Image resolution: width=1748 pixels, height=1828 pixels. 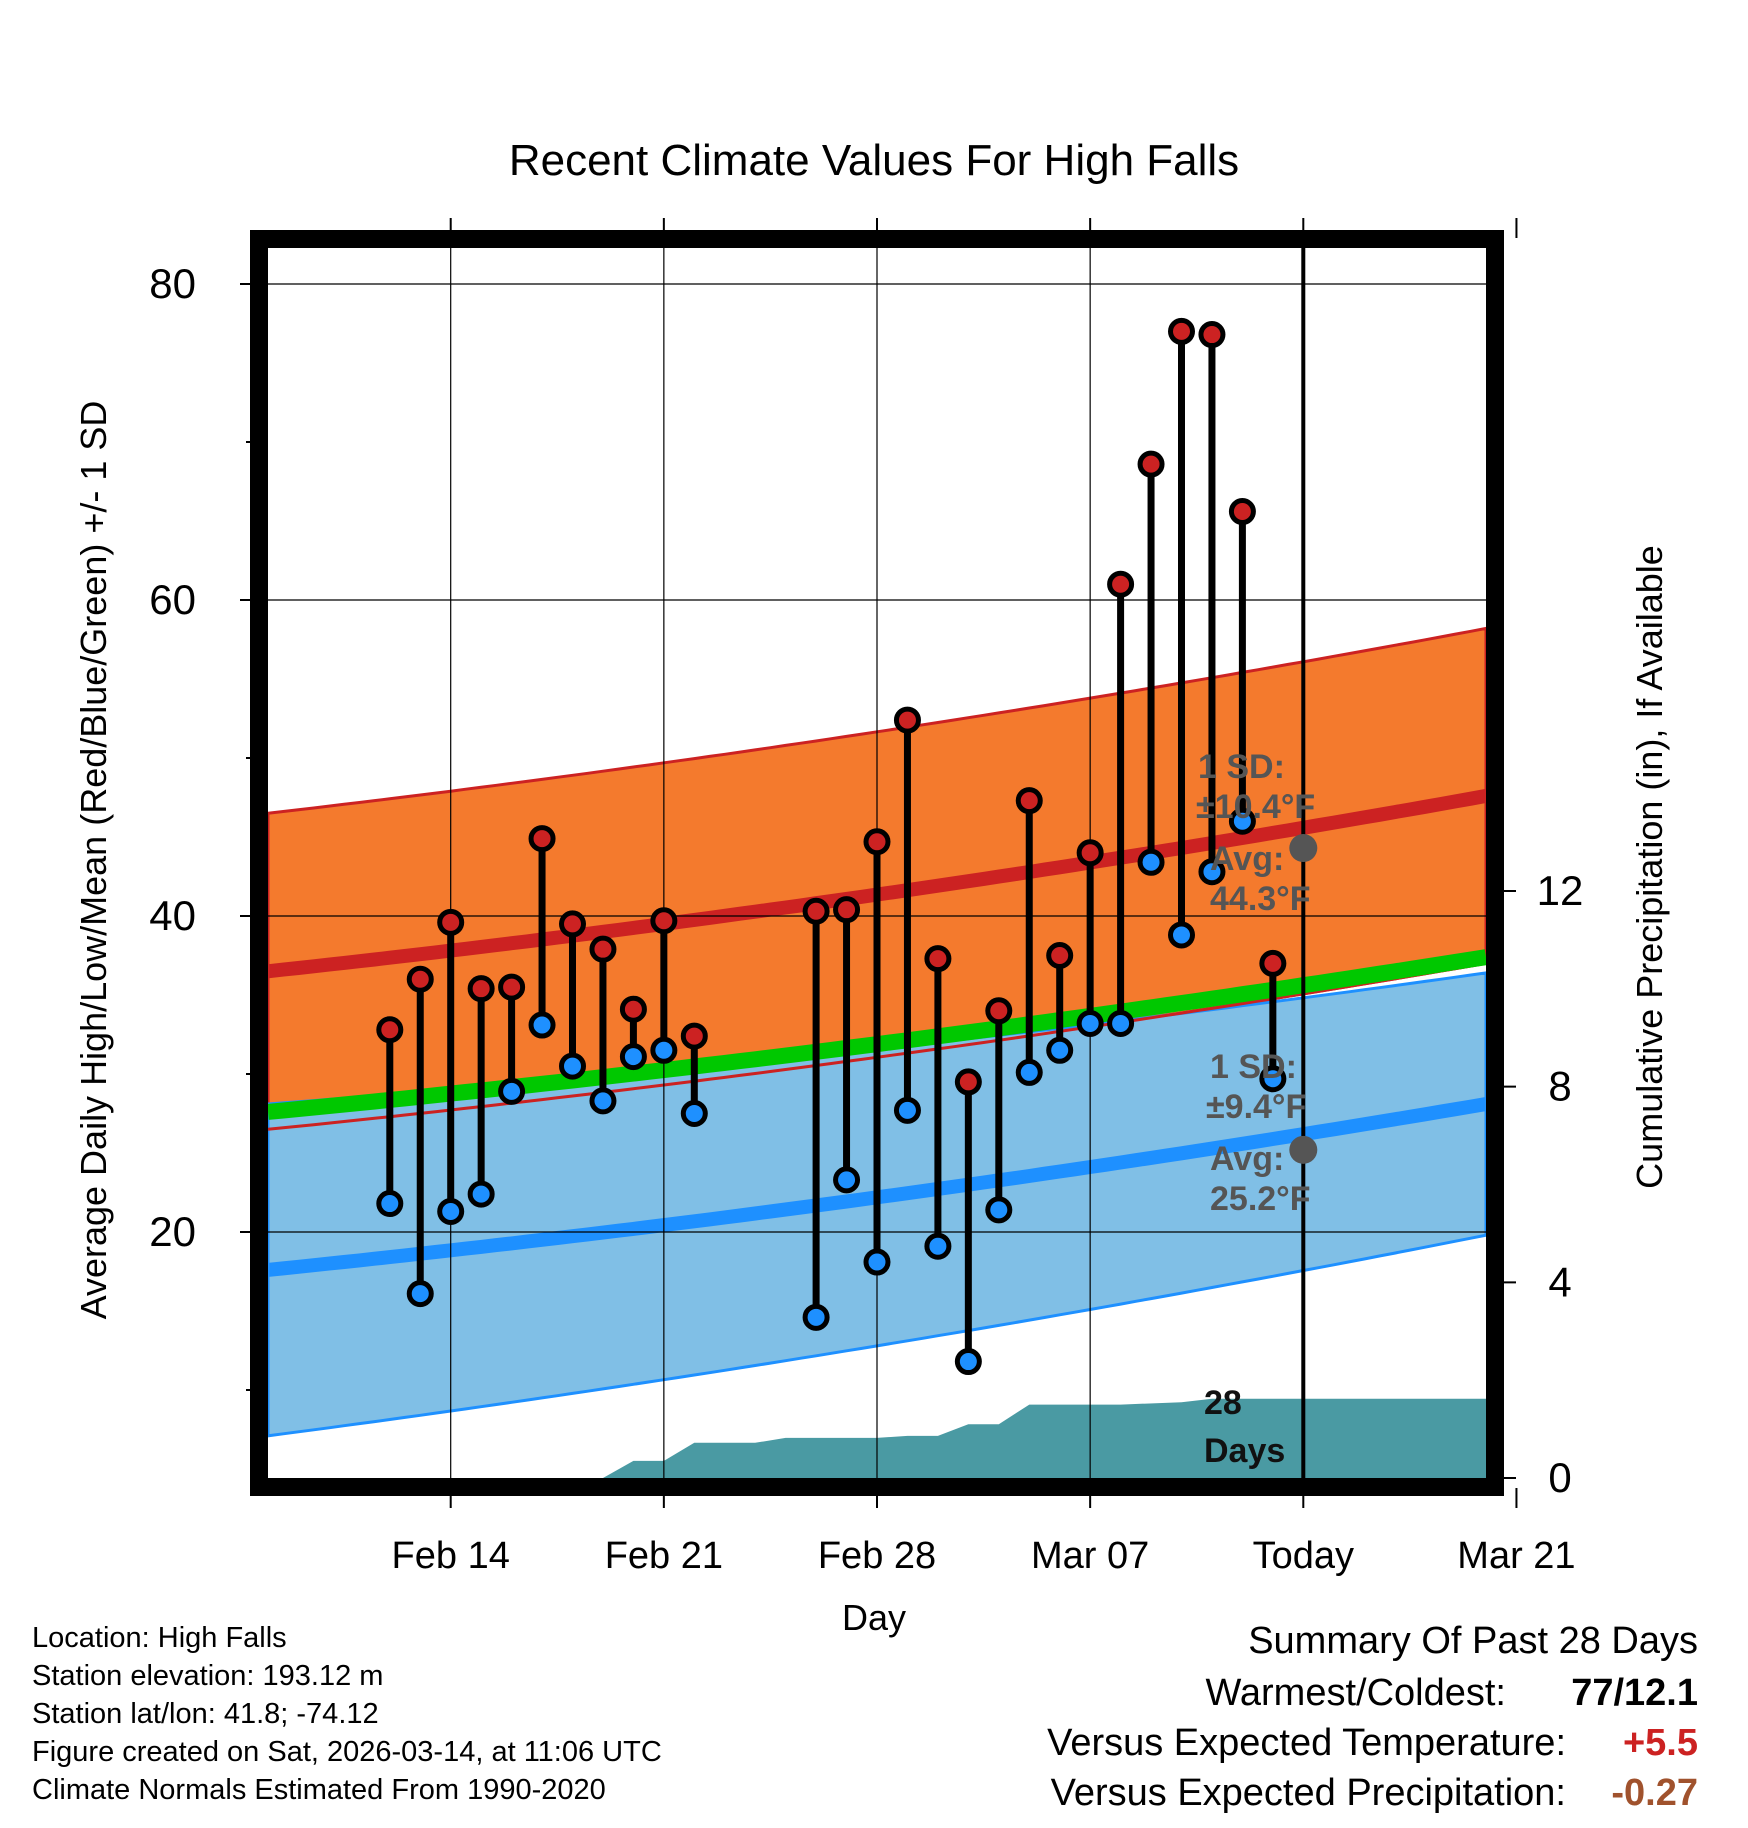 I want to click on days-label-number: 28, so click(x=1223, y=1403).